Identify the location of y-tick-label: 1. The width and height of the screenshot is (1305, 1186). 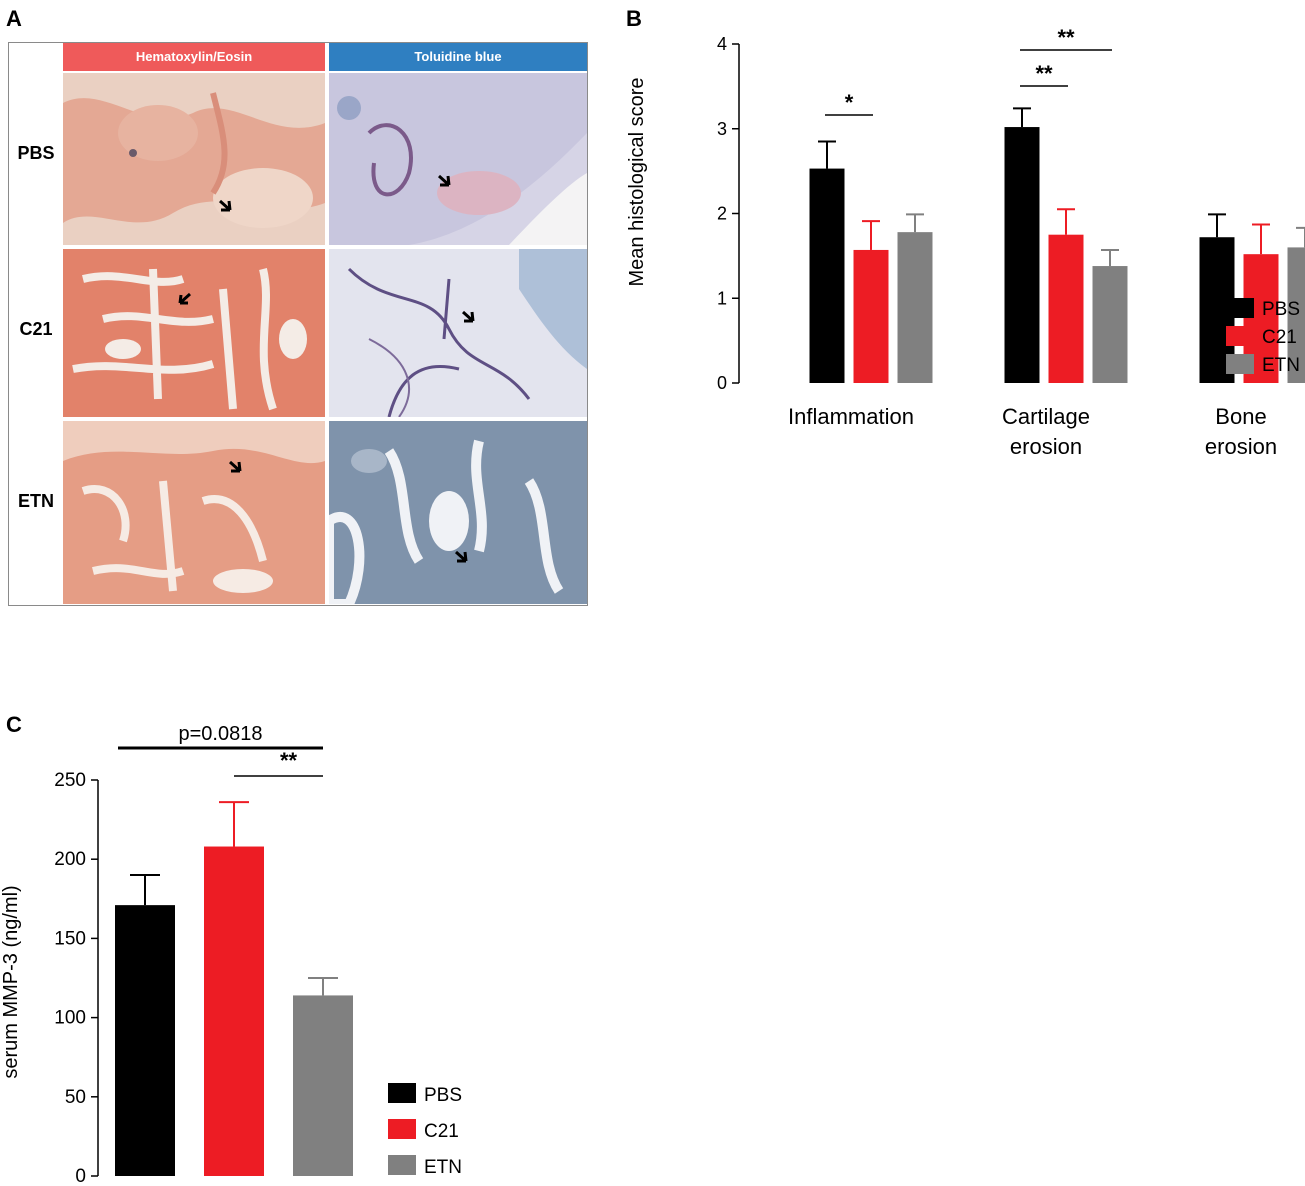
(722, 298).